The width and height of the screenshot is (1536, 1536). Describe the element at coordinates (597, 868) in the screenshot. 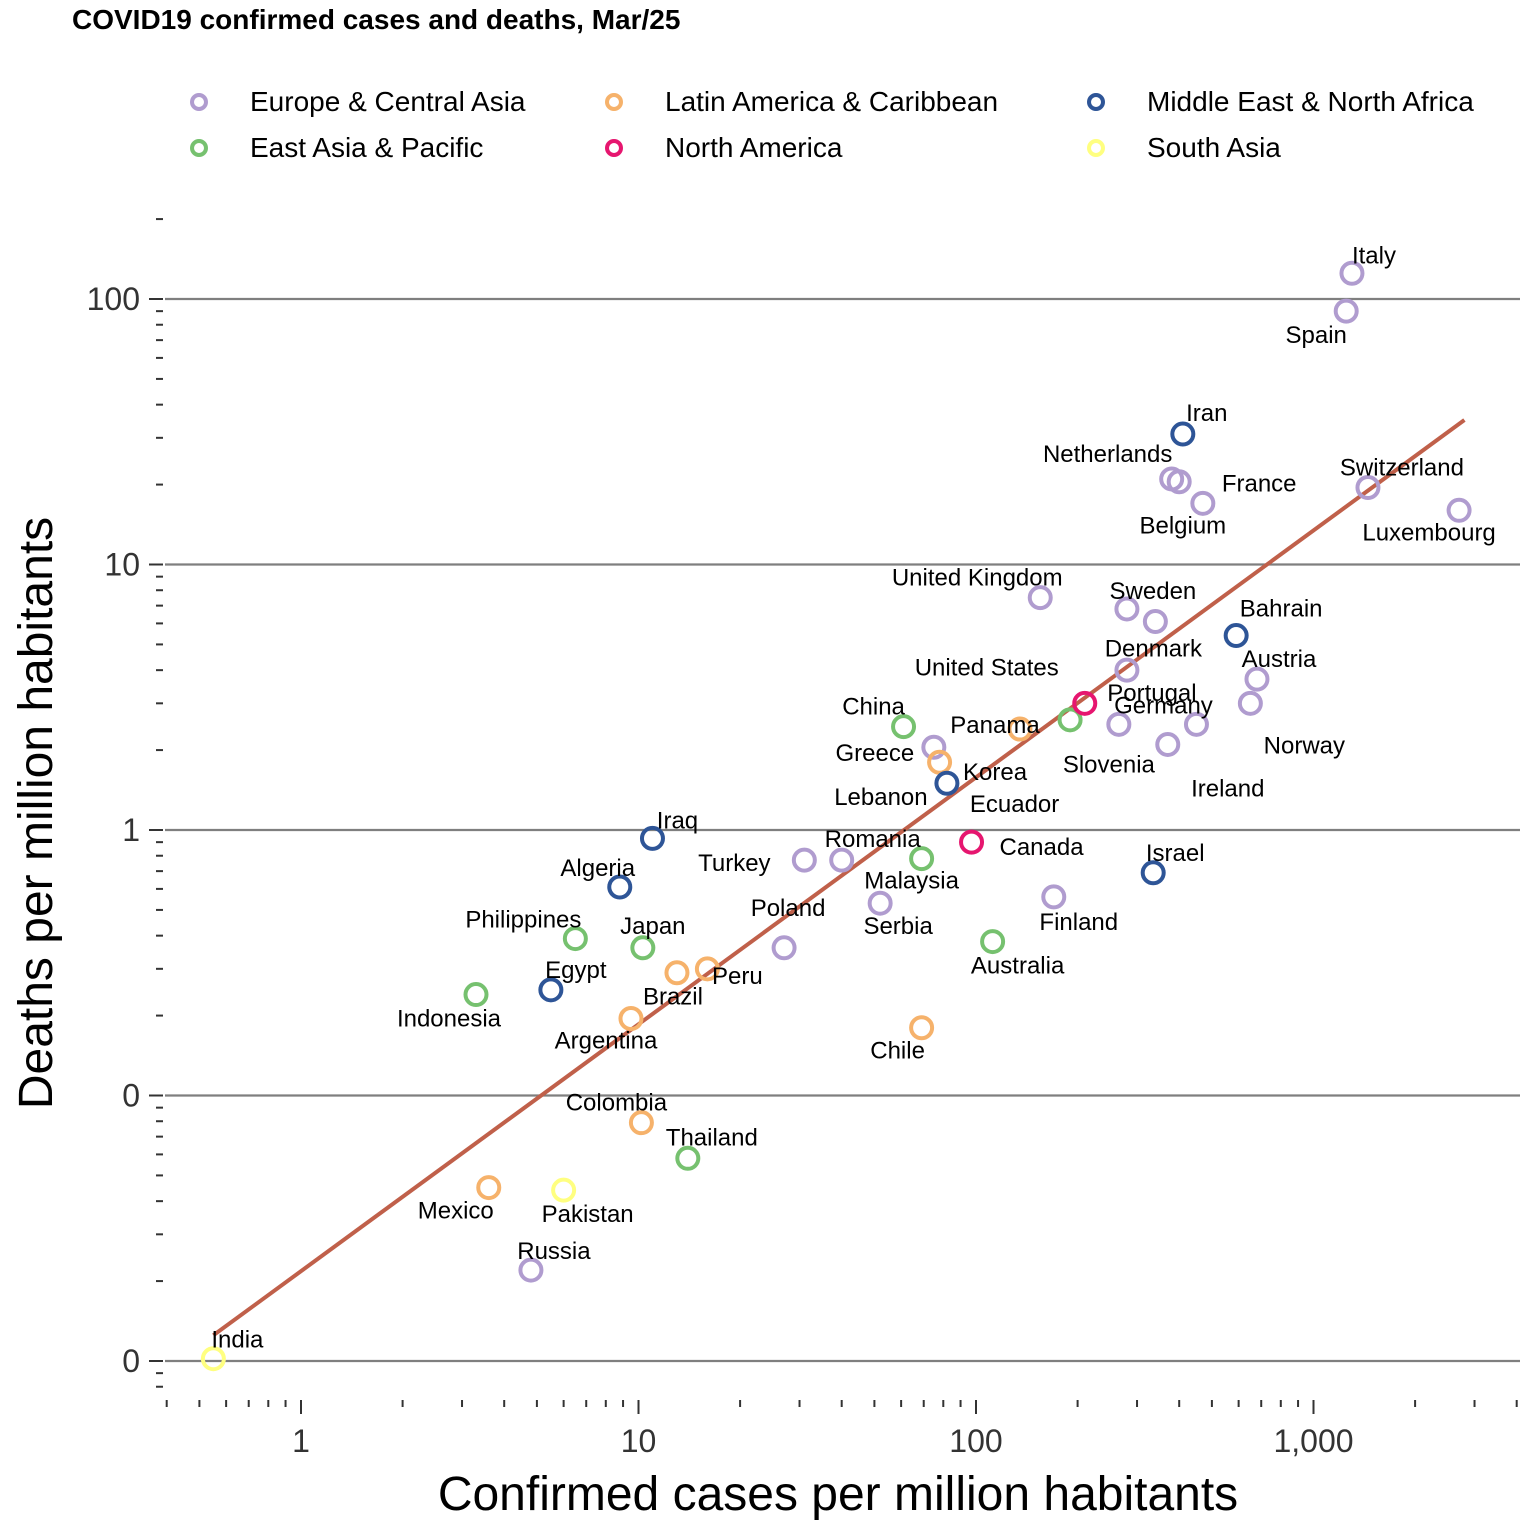

I see `point-label-algeria: Algeria` at that location.